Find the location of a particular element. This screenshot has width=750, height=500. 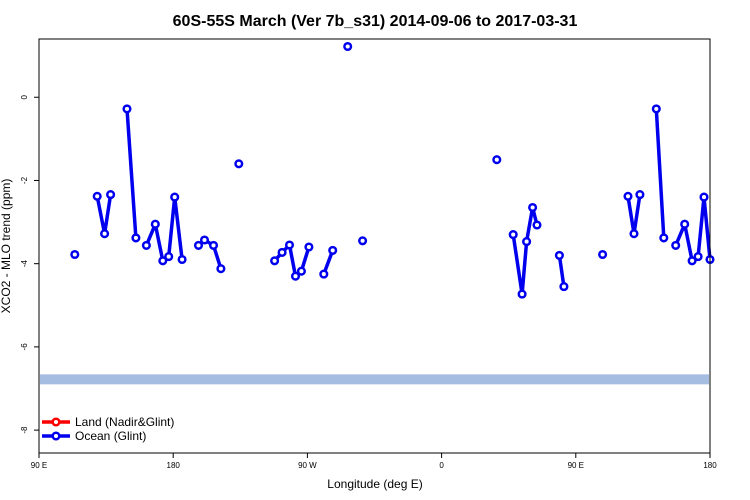

y-tick-label: -6 is located at coordinates (24, 347).